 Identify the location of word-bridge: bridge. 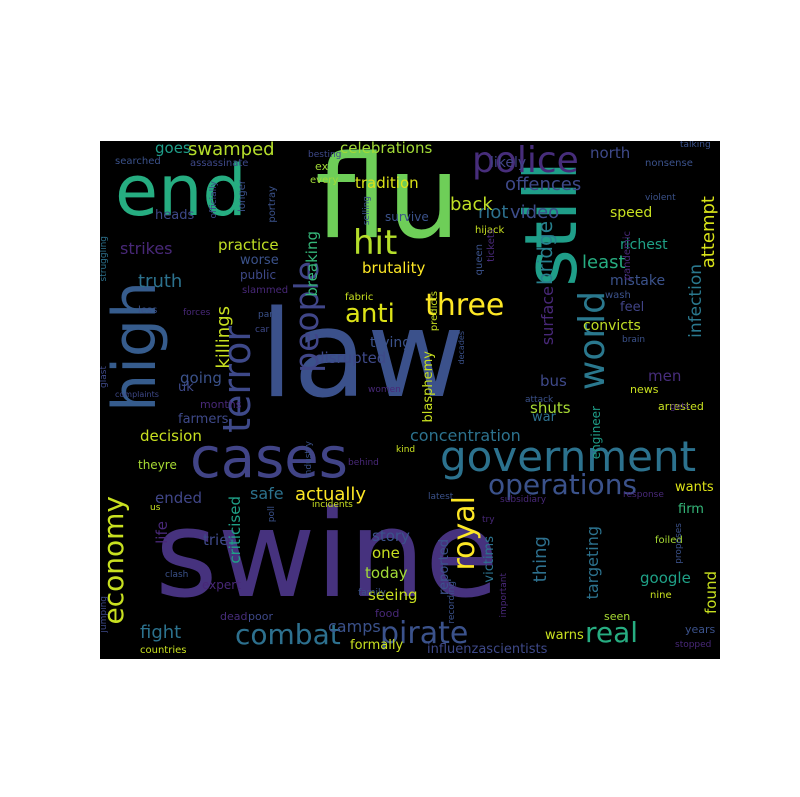
(545, 253).